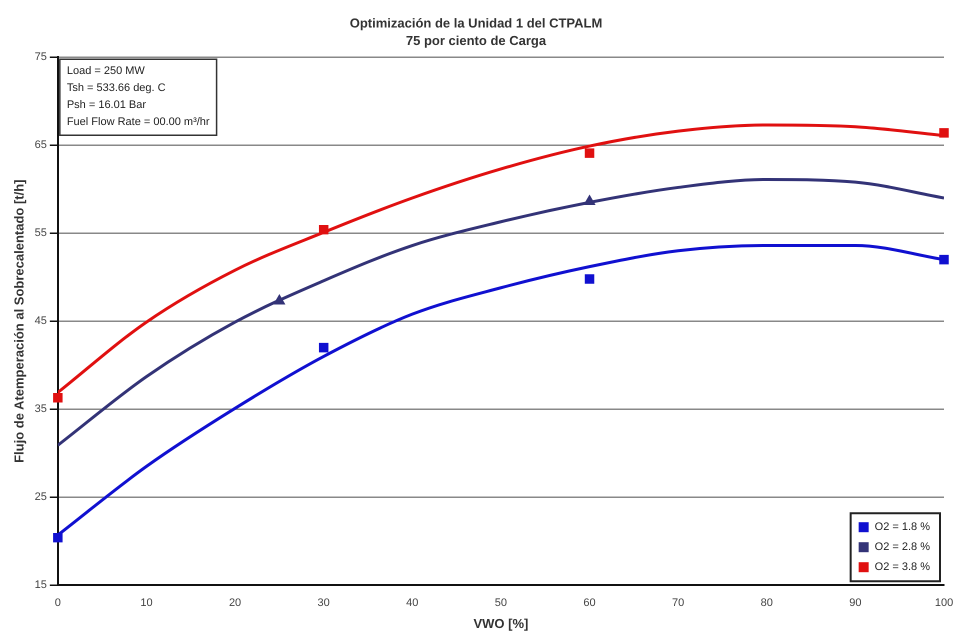  Describe the element at coordinates (235, 602) in the screenshot. I see `x-tick-label: 20` at that location.